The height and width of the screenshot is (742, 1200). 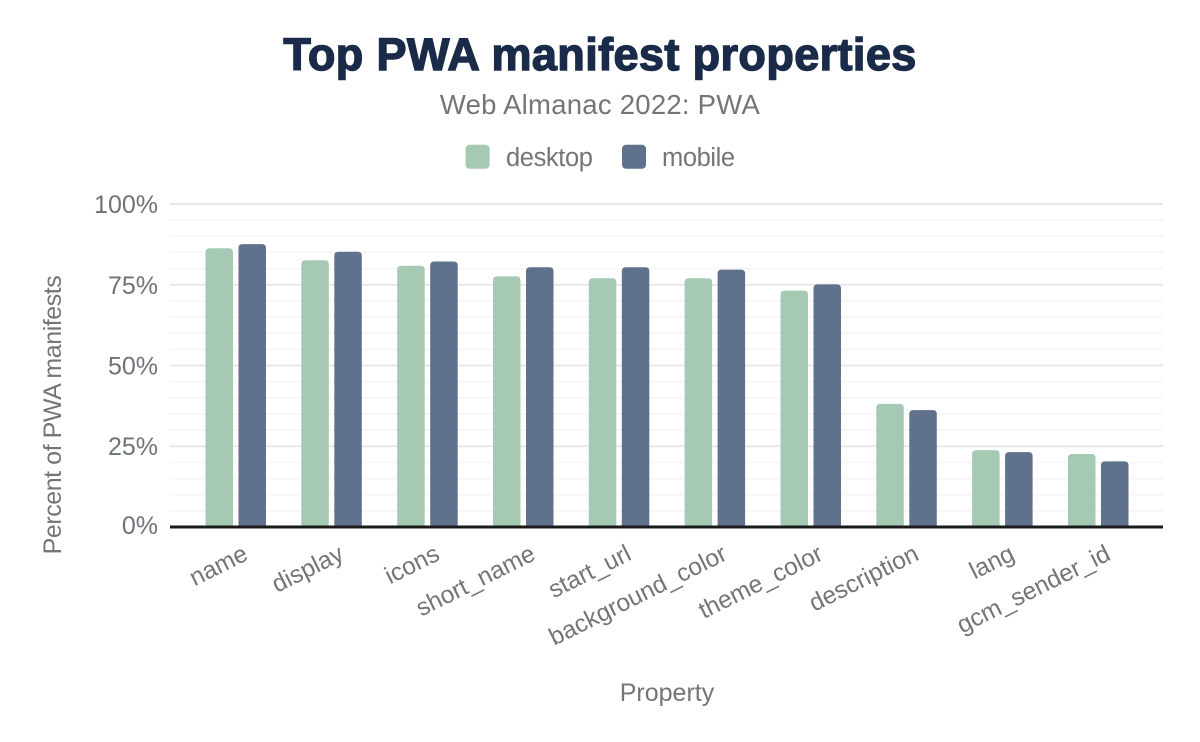 What do you see at coordinates (667, 693) in the screenshot?
I see `svg-text: Property` at bounding box center [667, 693].